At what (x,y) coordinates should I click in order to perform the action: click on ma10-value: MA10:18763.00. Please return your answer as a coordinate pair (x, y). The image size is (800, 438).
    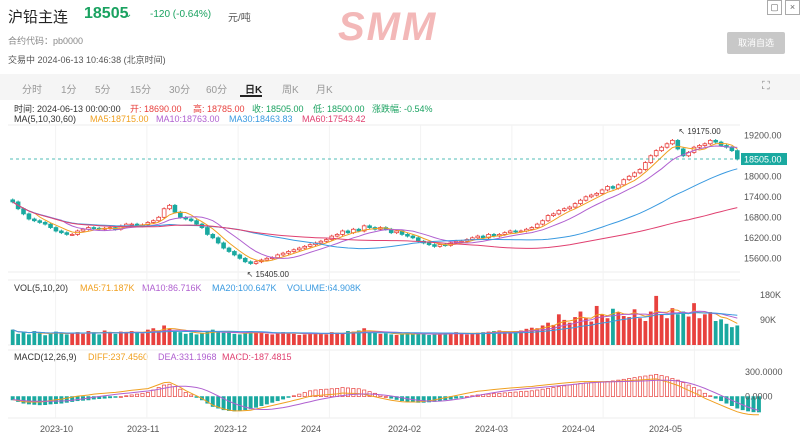
    Looking at the image, I should click on (188, 119).